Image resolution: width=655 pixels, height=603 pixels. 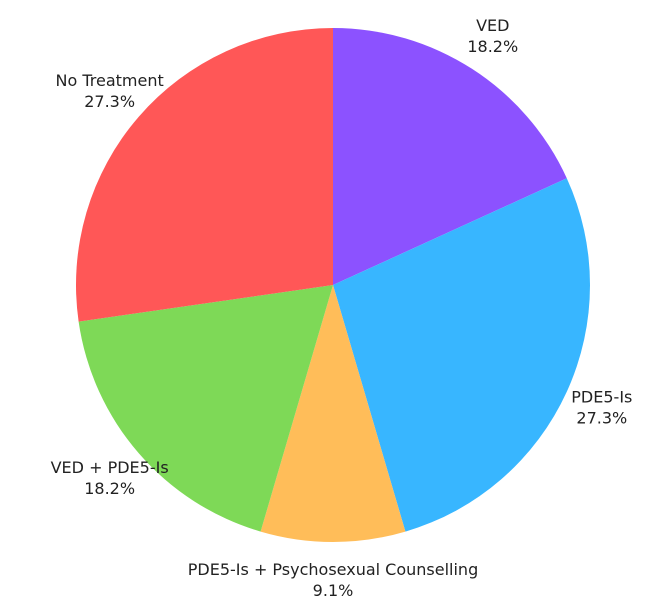 I want to click on slice-value-label: 9.1%, so click(x=333, y=590).